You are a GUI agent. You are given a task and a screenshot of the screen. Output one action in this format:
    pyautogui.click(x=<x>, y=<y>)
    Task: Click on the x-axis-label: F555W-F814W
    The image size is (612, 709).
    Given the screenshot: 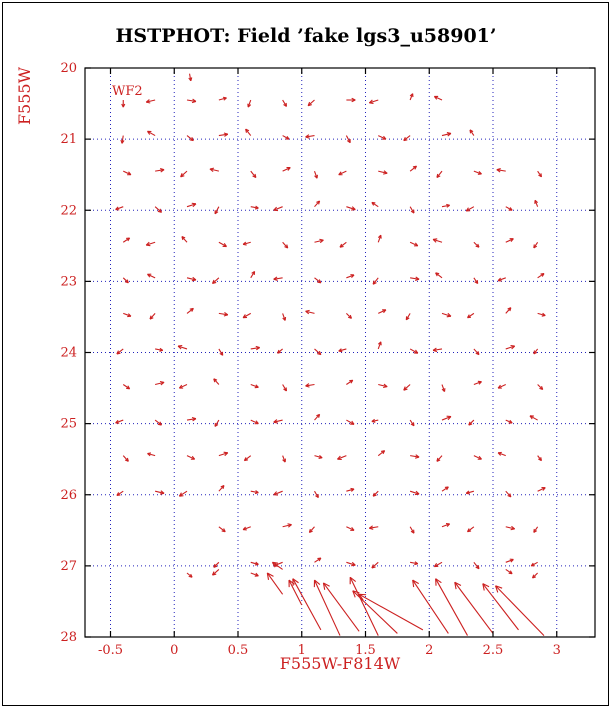 What is the action you would take?
    pyautogui.click(x=340, y=663)
    